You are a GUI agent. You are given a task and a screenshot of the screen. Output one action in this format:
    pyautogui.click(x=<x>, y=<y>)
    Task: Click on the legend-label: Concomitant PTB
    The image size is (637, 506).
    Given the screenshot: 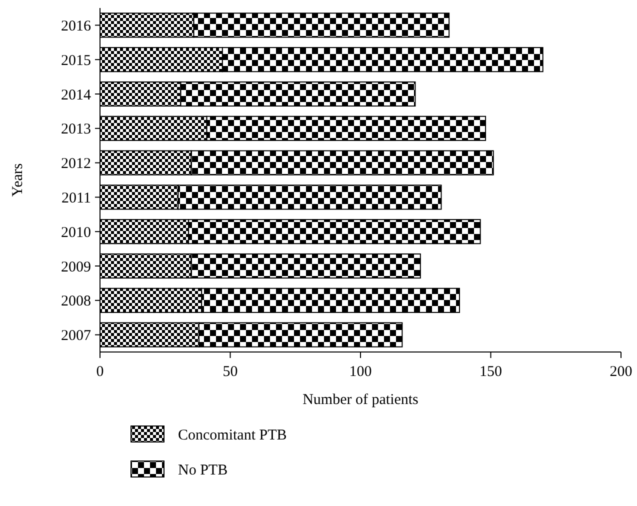 What is the action you would take?
    pyautogui.click(x=232, y=435)
    